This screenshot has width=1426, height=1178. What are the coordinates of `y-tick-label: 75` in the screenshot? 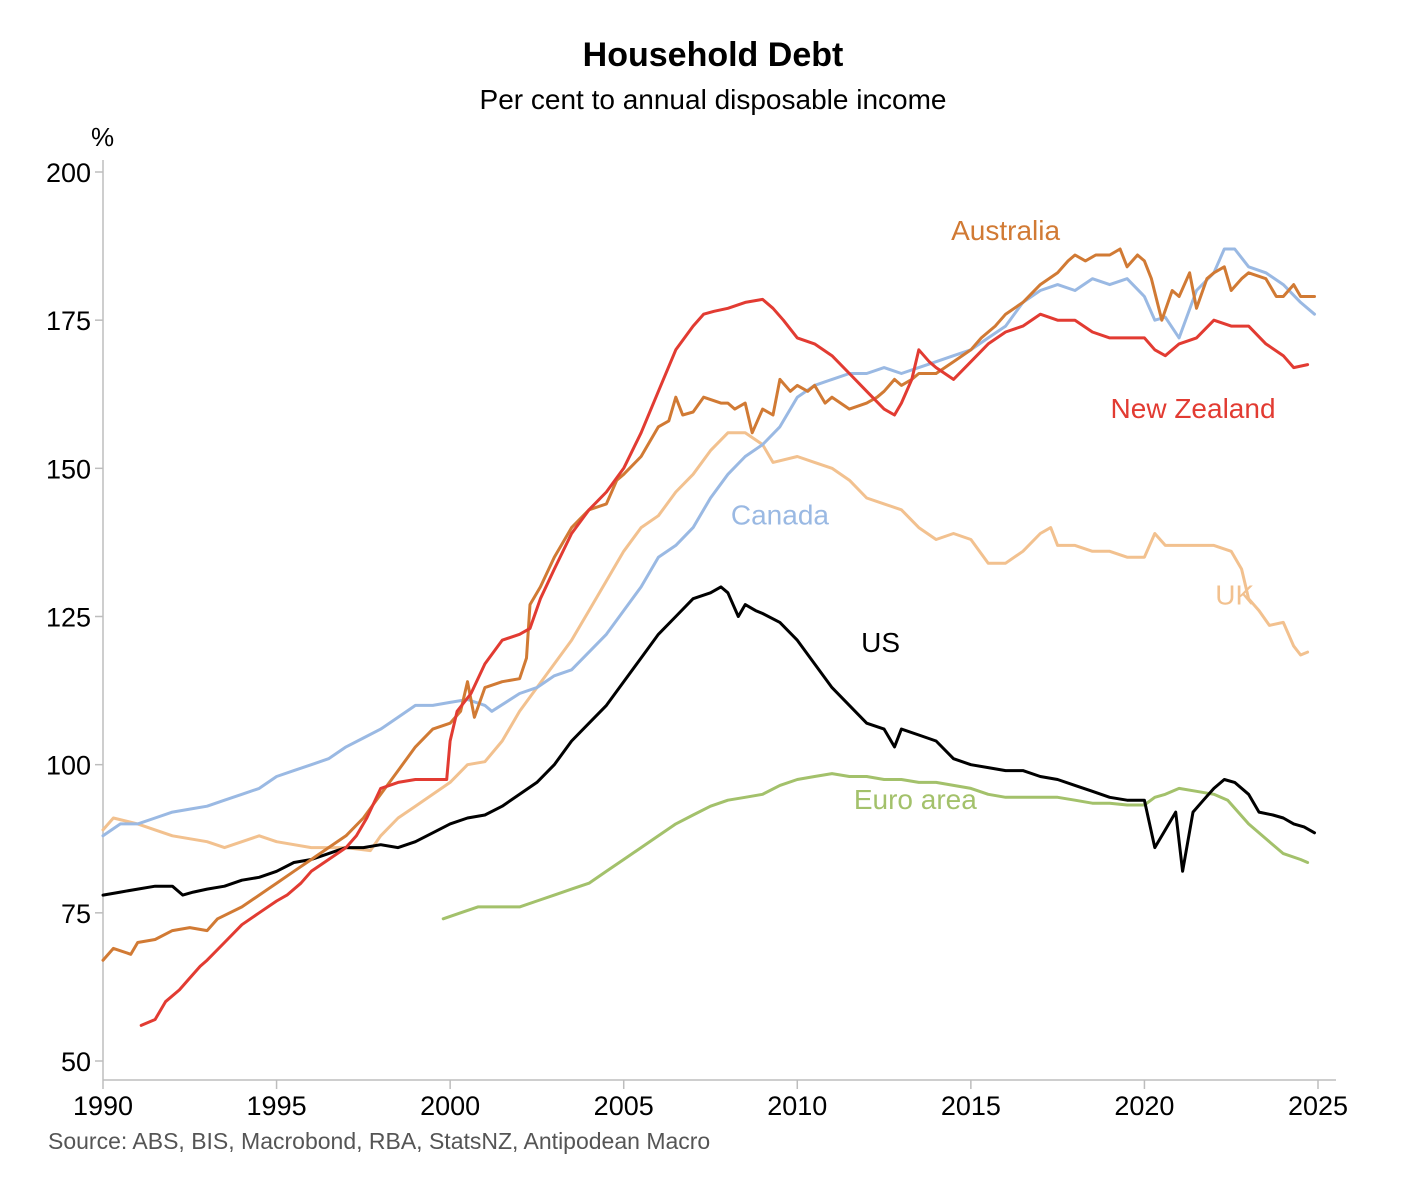 It's located at (76, 914).